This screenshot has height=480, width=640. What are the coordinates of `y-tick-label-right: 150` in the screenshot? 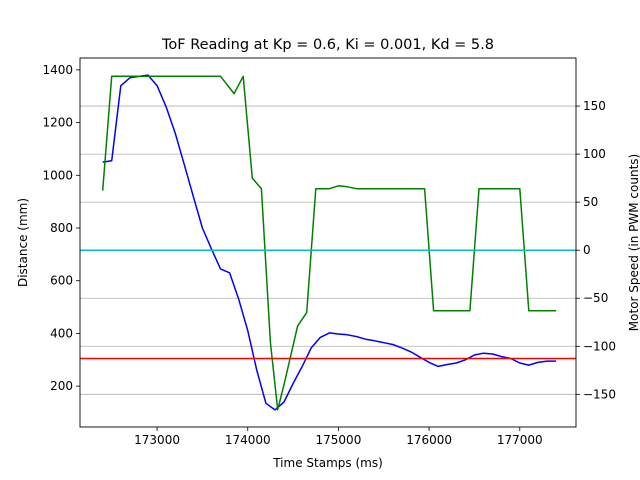 It's located at (594, 106).